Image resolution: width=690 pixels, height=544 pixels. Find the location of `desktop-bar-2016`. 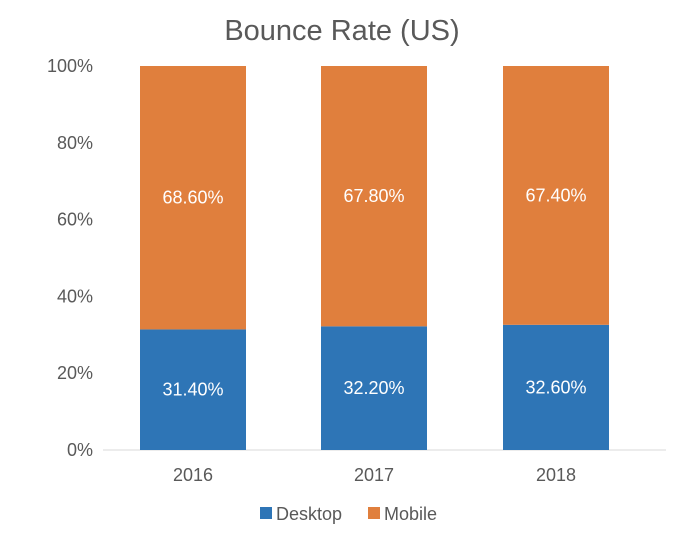

desktop-bar-2016 is located at coordinates (193, 389).